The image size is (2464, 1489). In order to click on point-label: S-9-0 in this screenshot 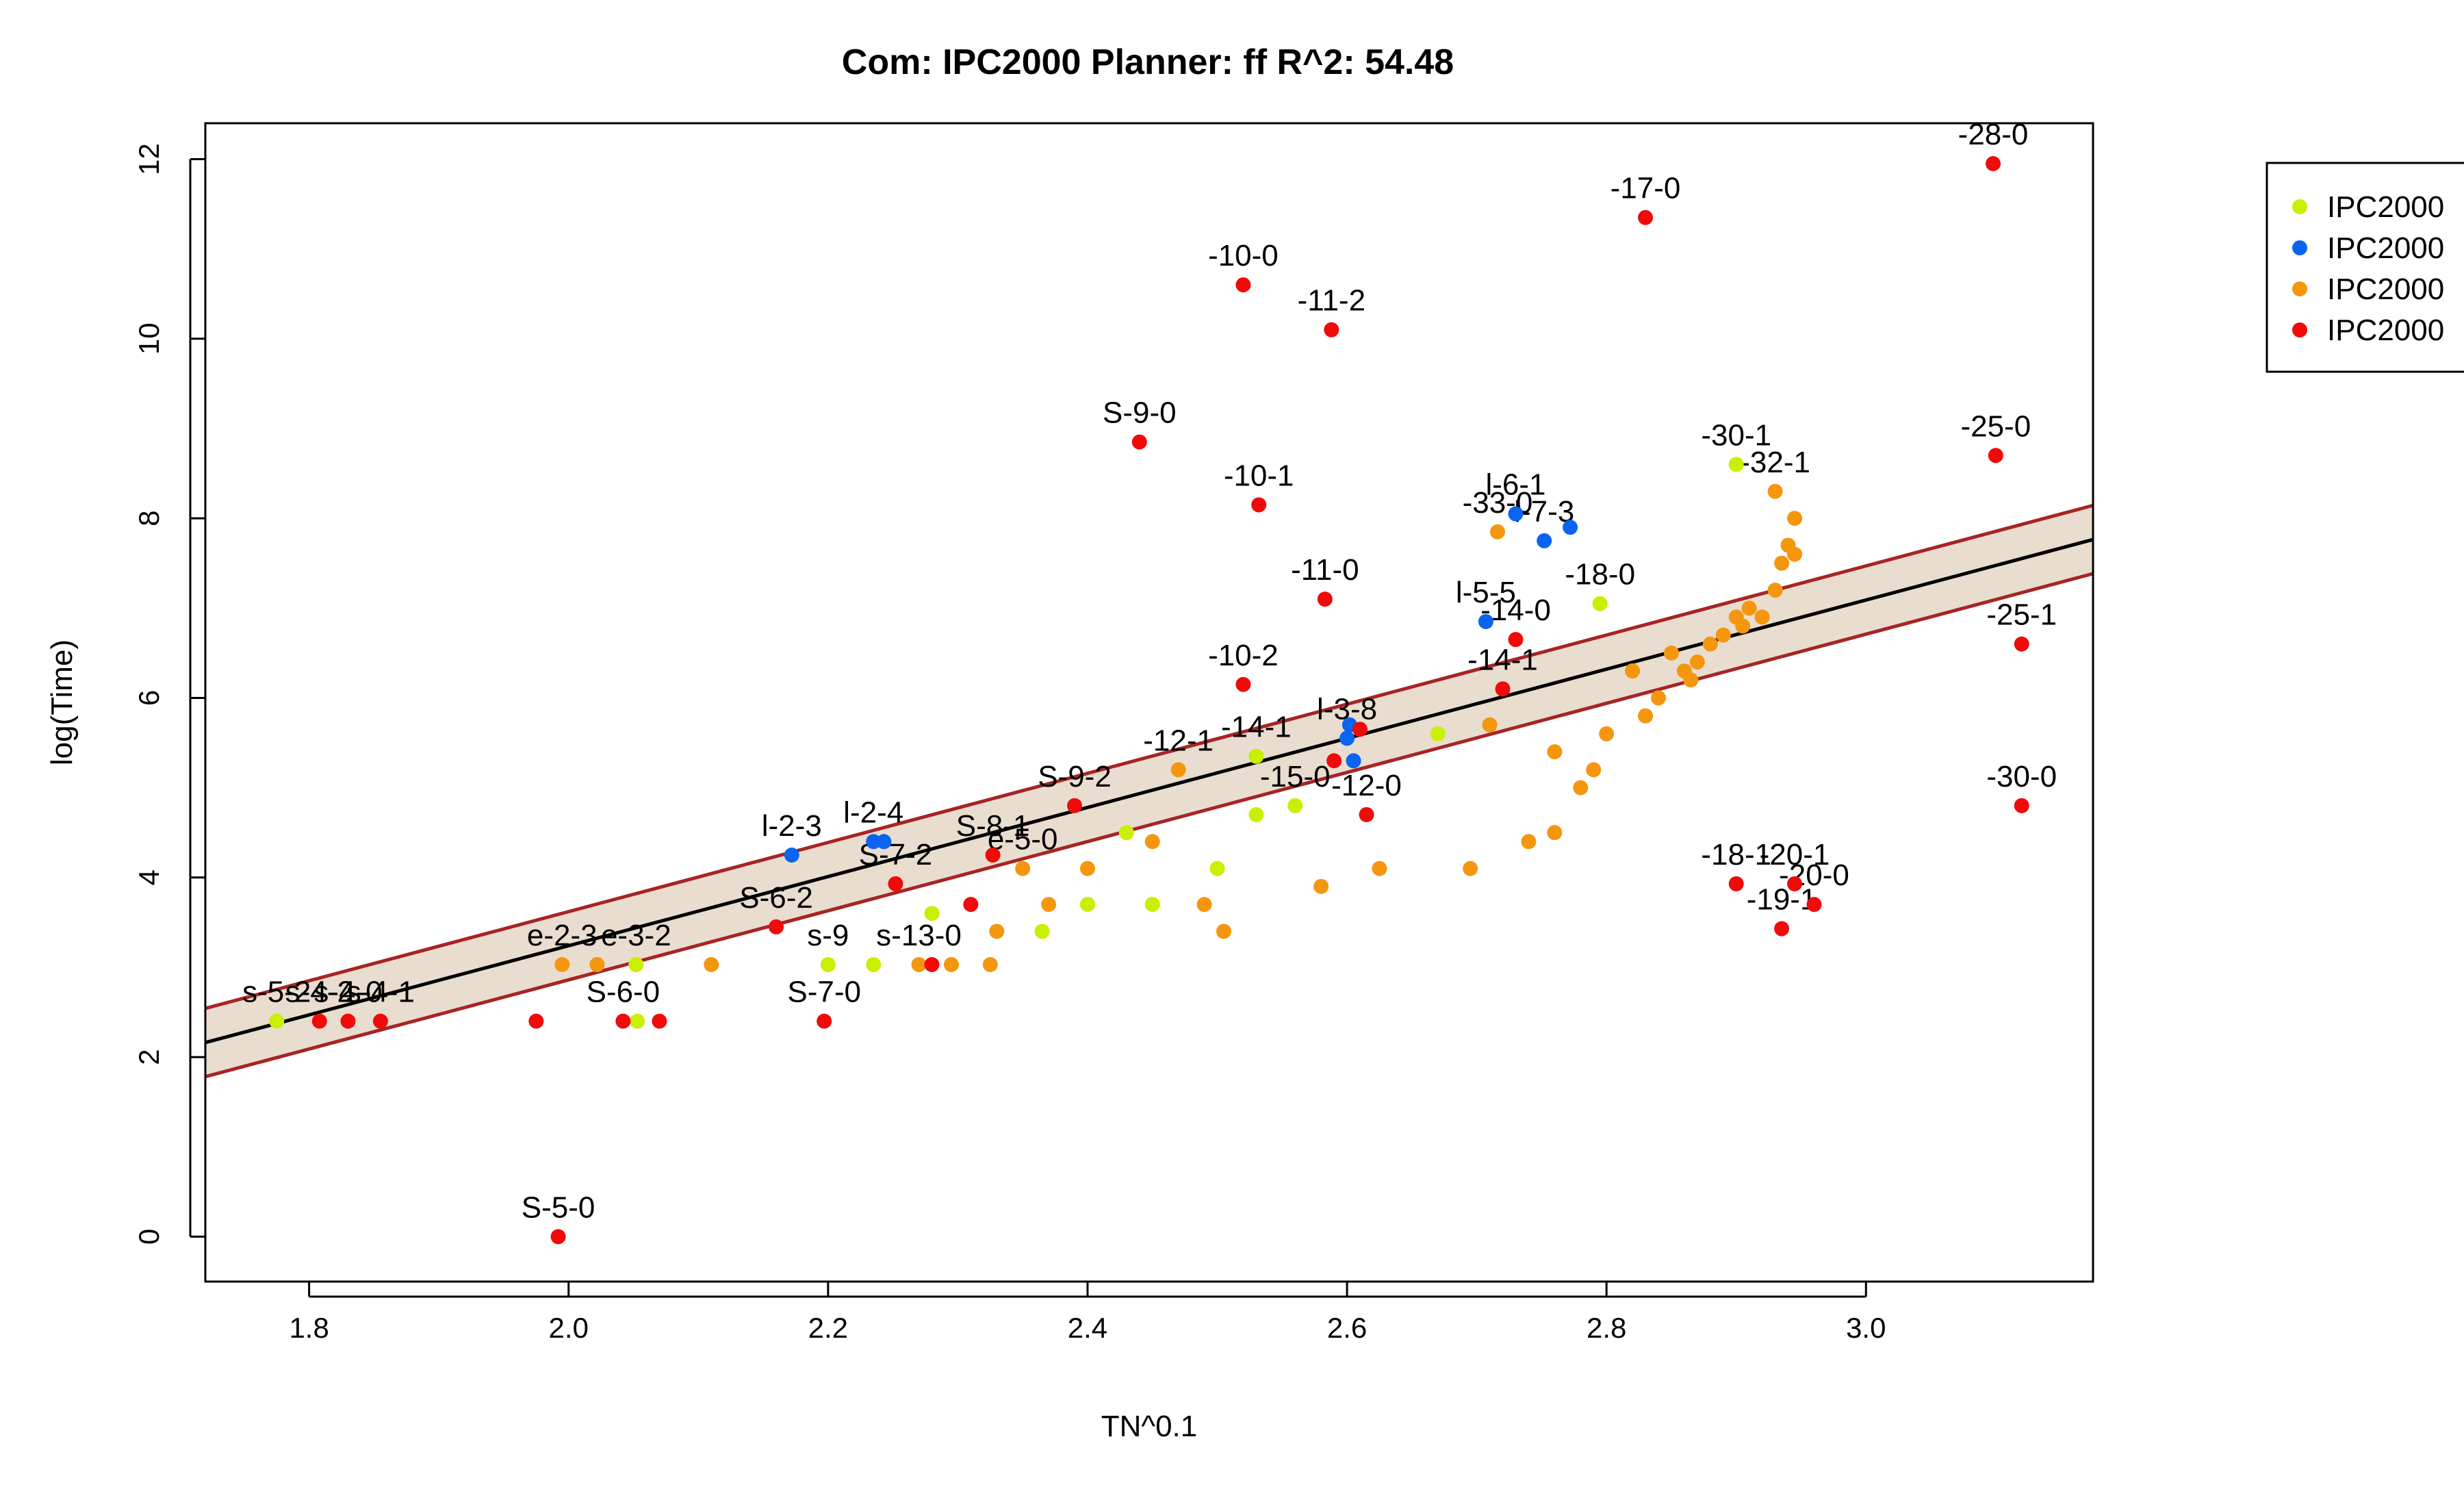, I will do `click(1140, 413)`.